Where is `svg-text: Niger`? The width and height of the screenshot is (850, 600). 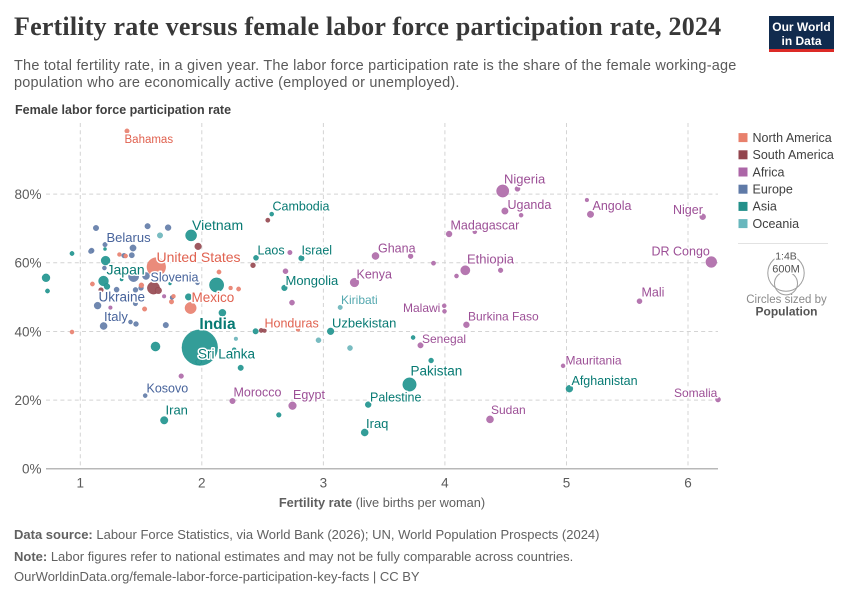 svg-text: Niger is located at coordinates (688, 210).